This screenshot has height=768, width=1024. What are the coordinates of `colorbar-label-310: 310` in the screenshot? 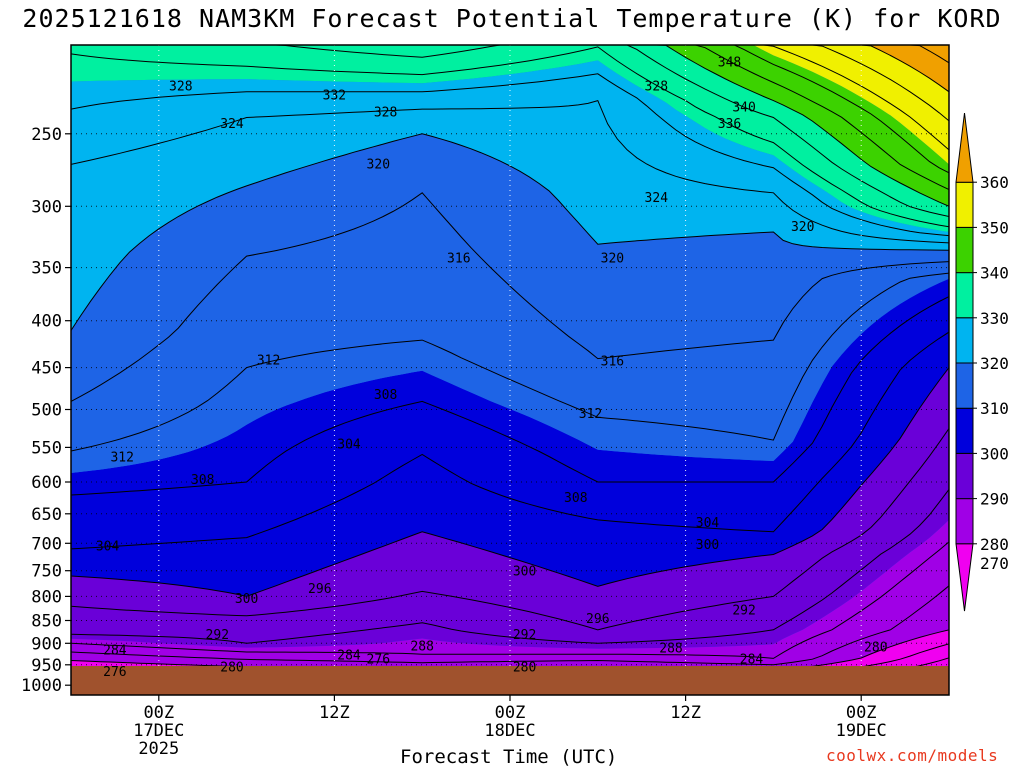 It's located at (994, 408).